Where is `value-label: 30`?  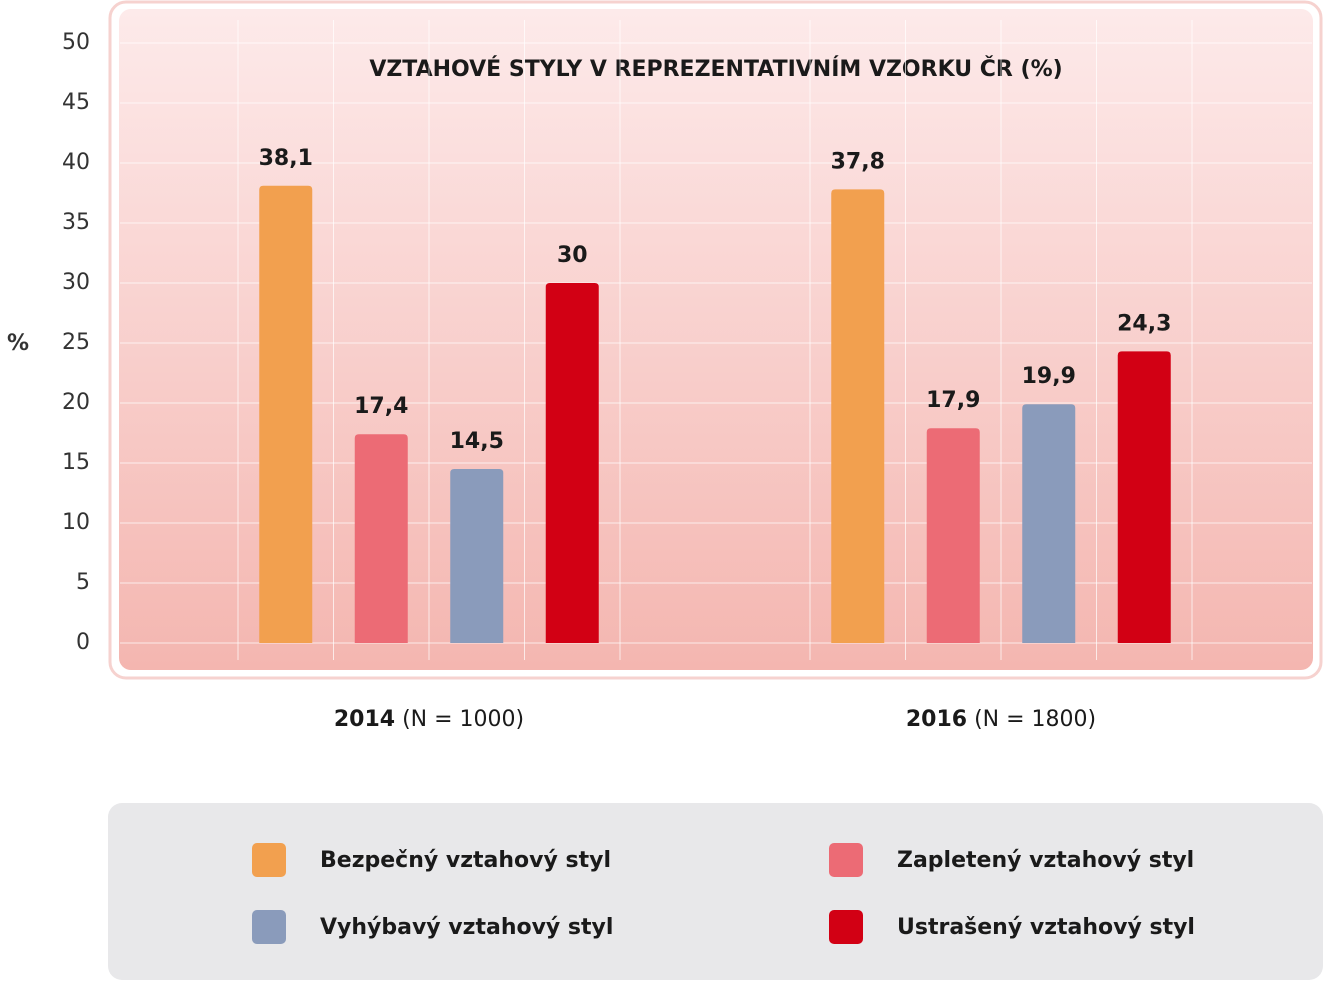 value-label: 30 is located at coordinates (572, 255).